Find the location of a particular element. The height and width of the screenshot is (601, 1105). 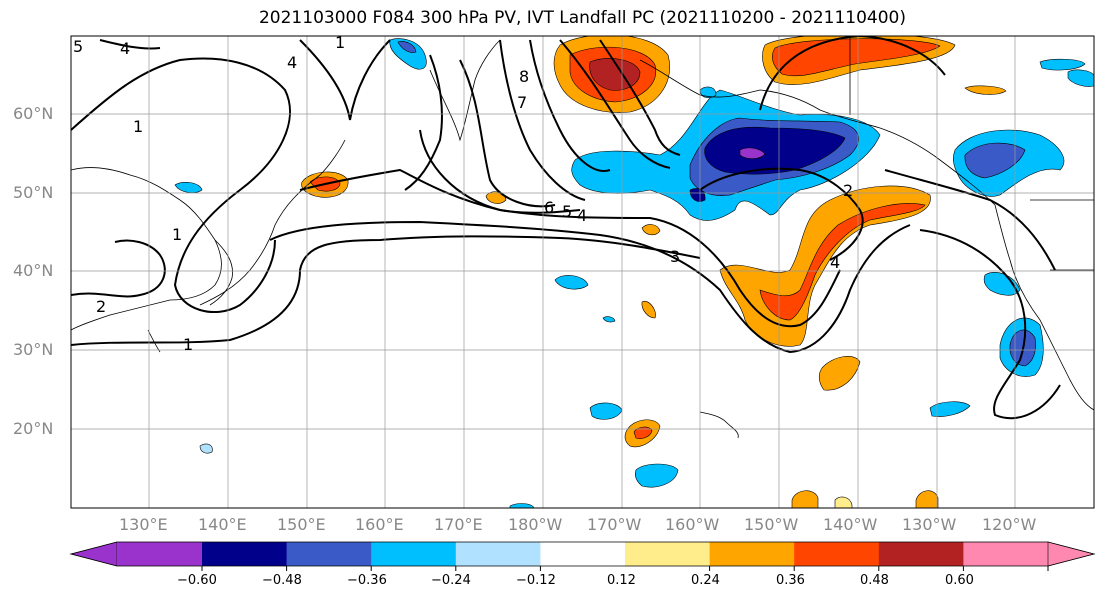

colorbar-extend-low is located at coordinates (93, 554).